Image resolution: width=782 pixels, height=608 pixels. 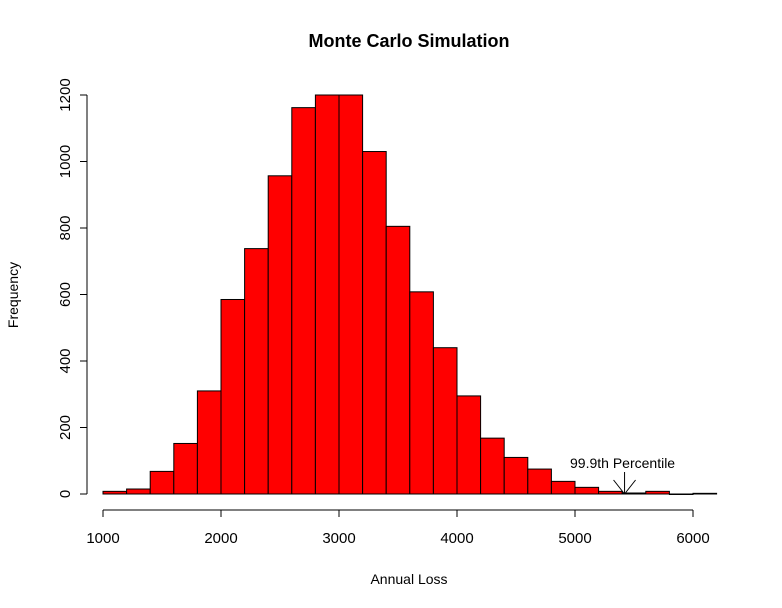 What do you see at coordinates (13, 295) in the screenshot?
I see `y-axis-label: Frequency` at bounding box center [13, 295].